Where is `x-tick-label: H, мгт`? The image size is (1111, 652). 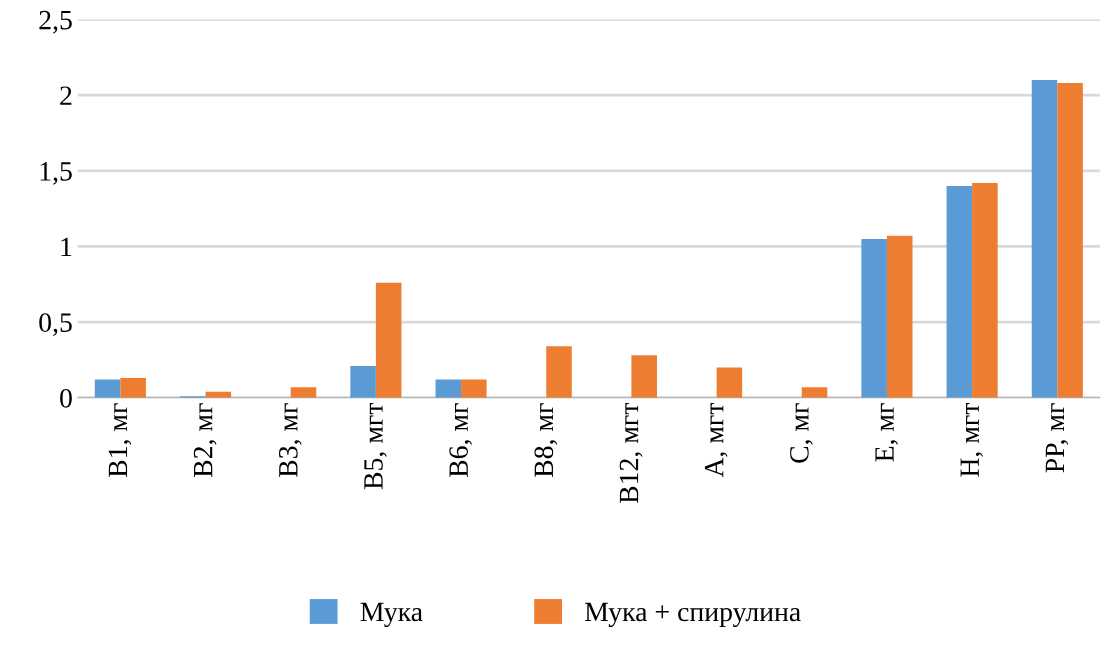
x-tick-label: H, мгт is located at coordinates (972, 439).